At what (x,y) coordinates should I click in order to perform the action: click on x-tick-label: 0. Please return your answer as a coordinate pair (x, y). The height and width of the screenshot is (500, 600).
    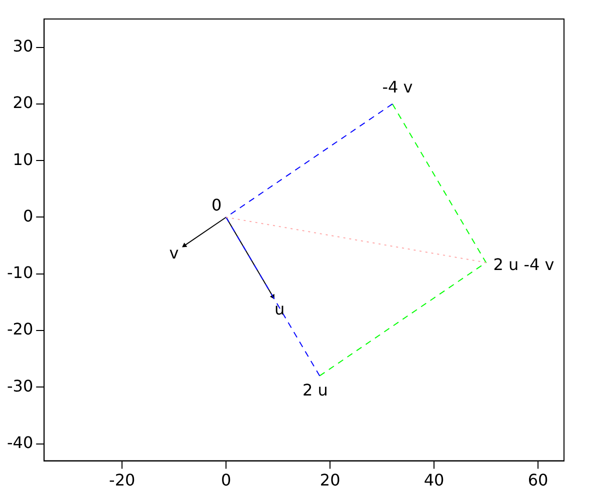
    Looking at the image, I should click on (226, 480).